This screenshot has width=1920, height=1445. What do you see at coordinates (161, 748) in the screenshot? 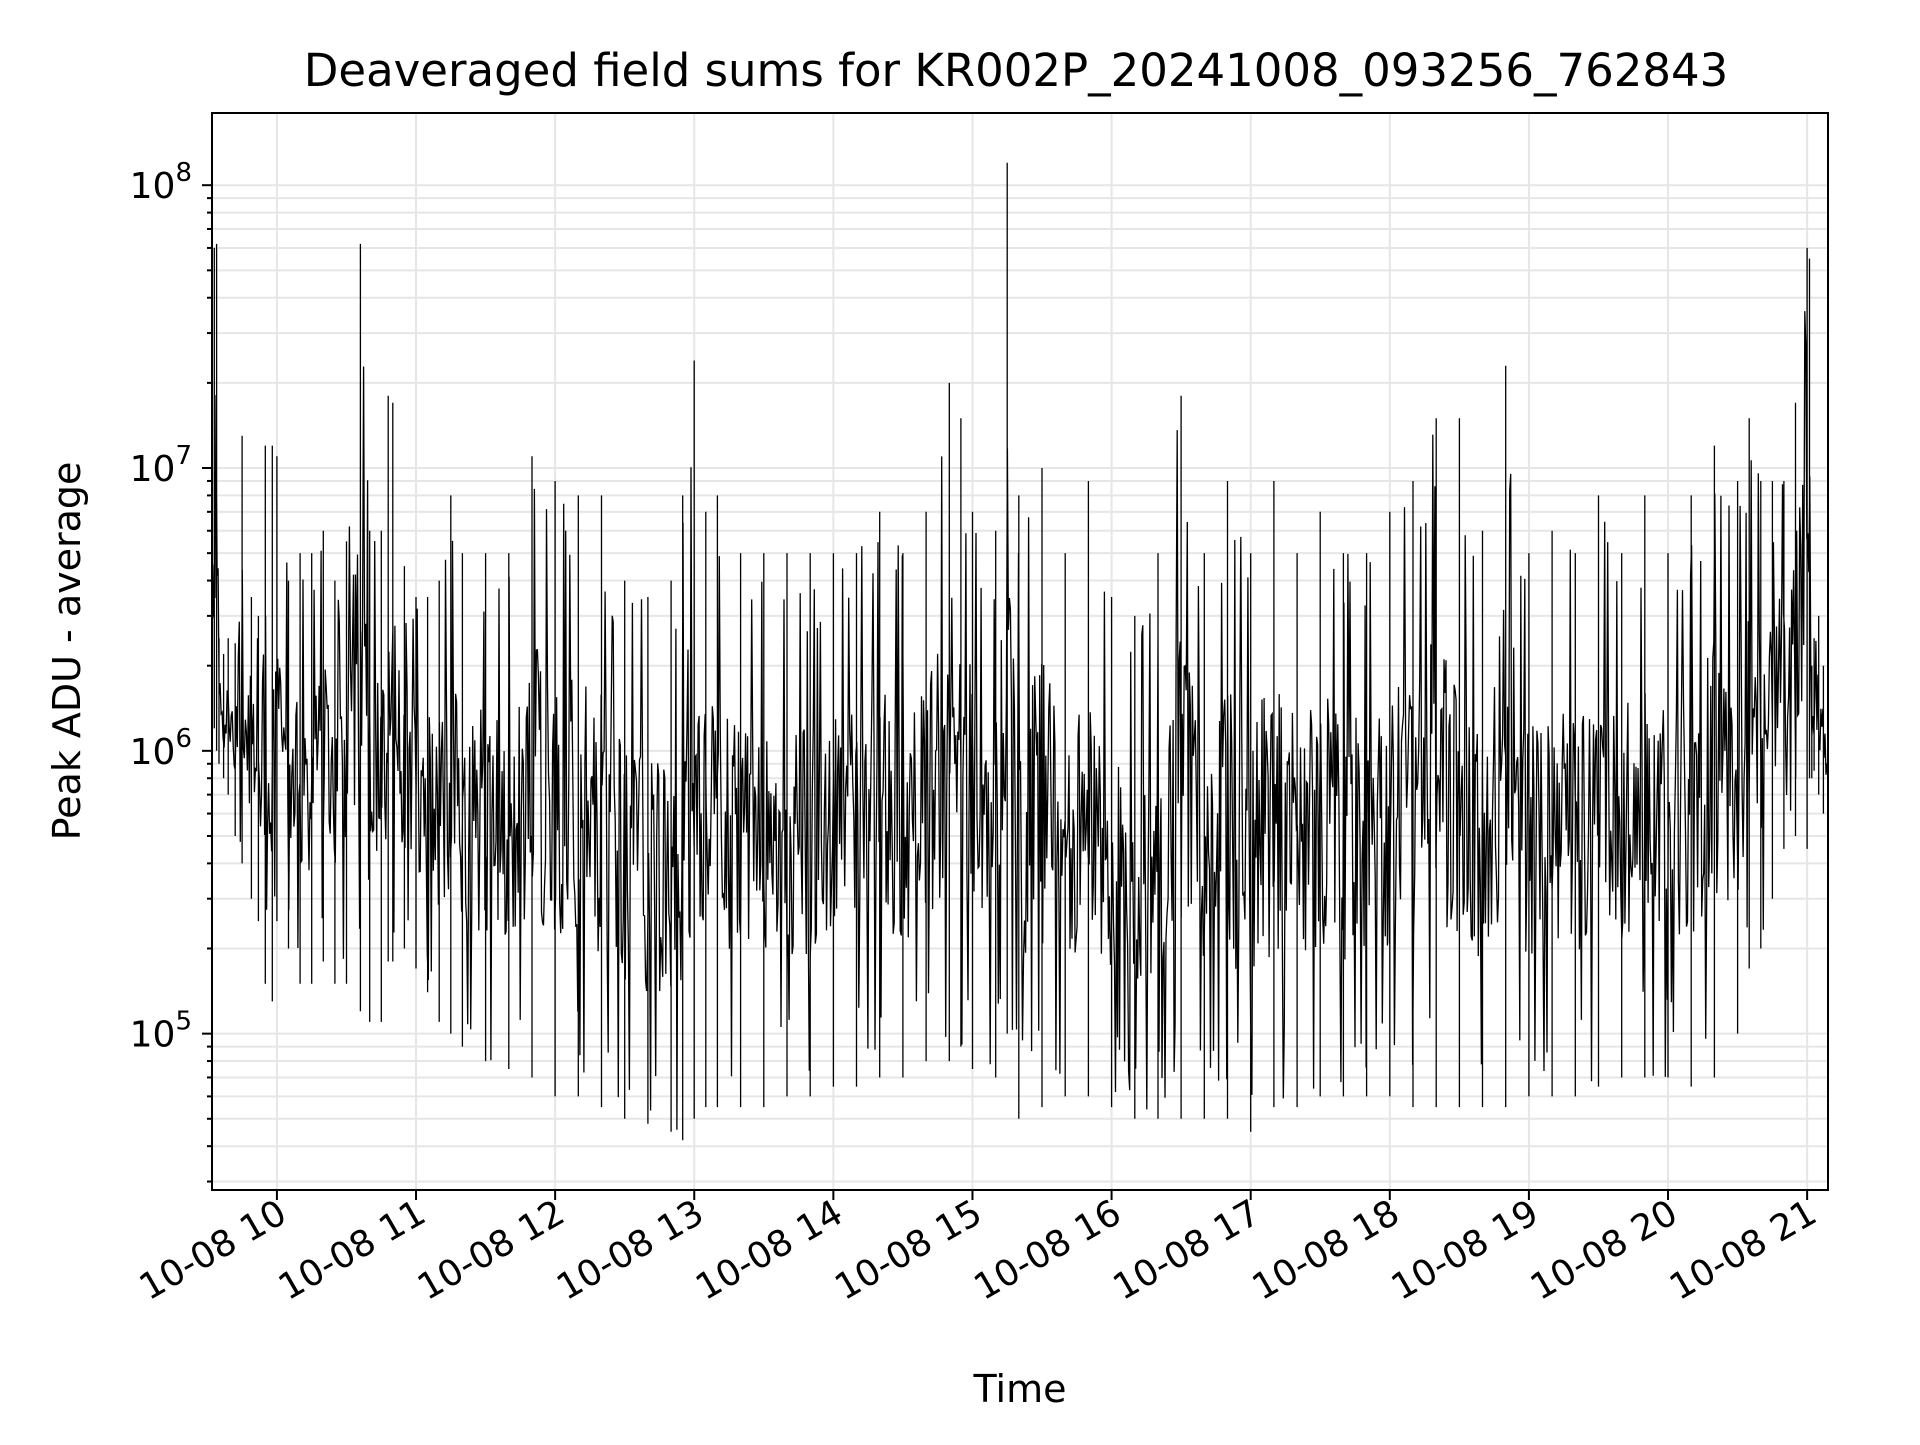
I see `y-tick-label: 10⁶` at bounding box center [161, 748].